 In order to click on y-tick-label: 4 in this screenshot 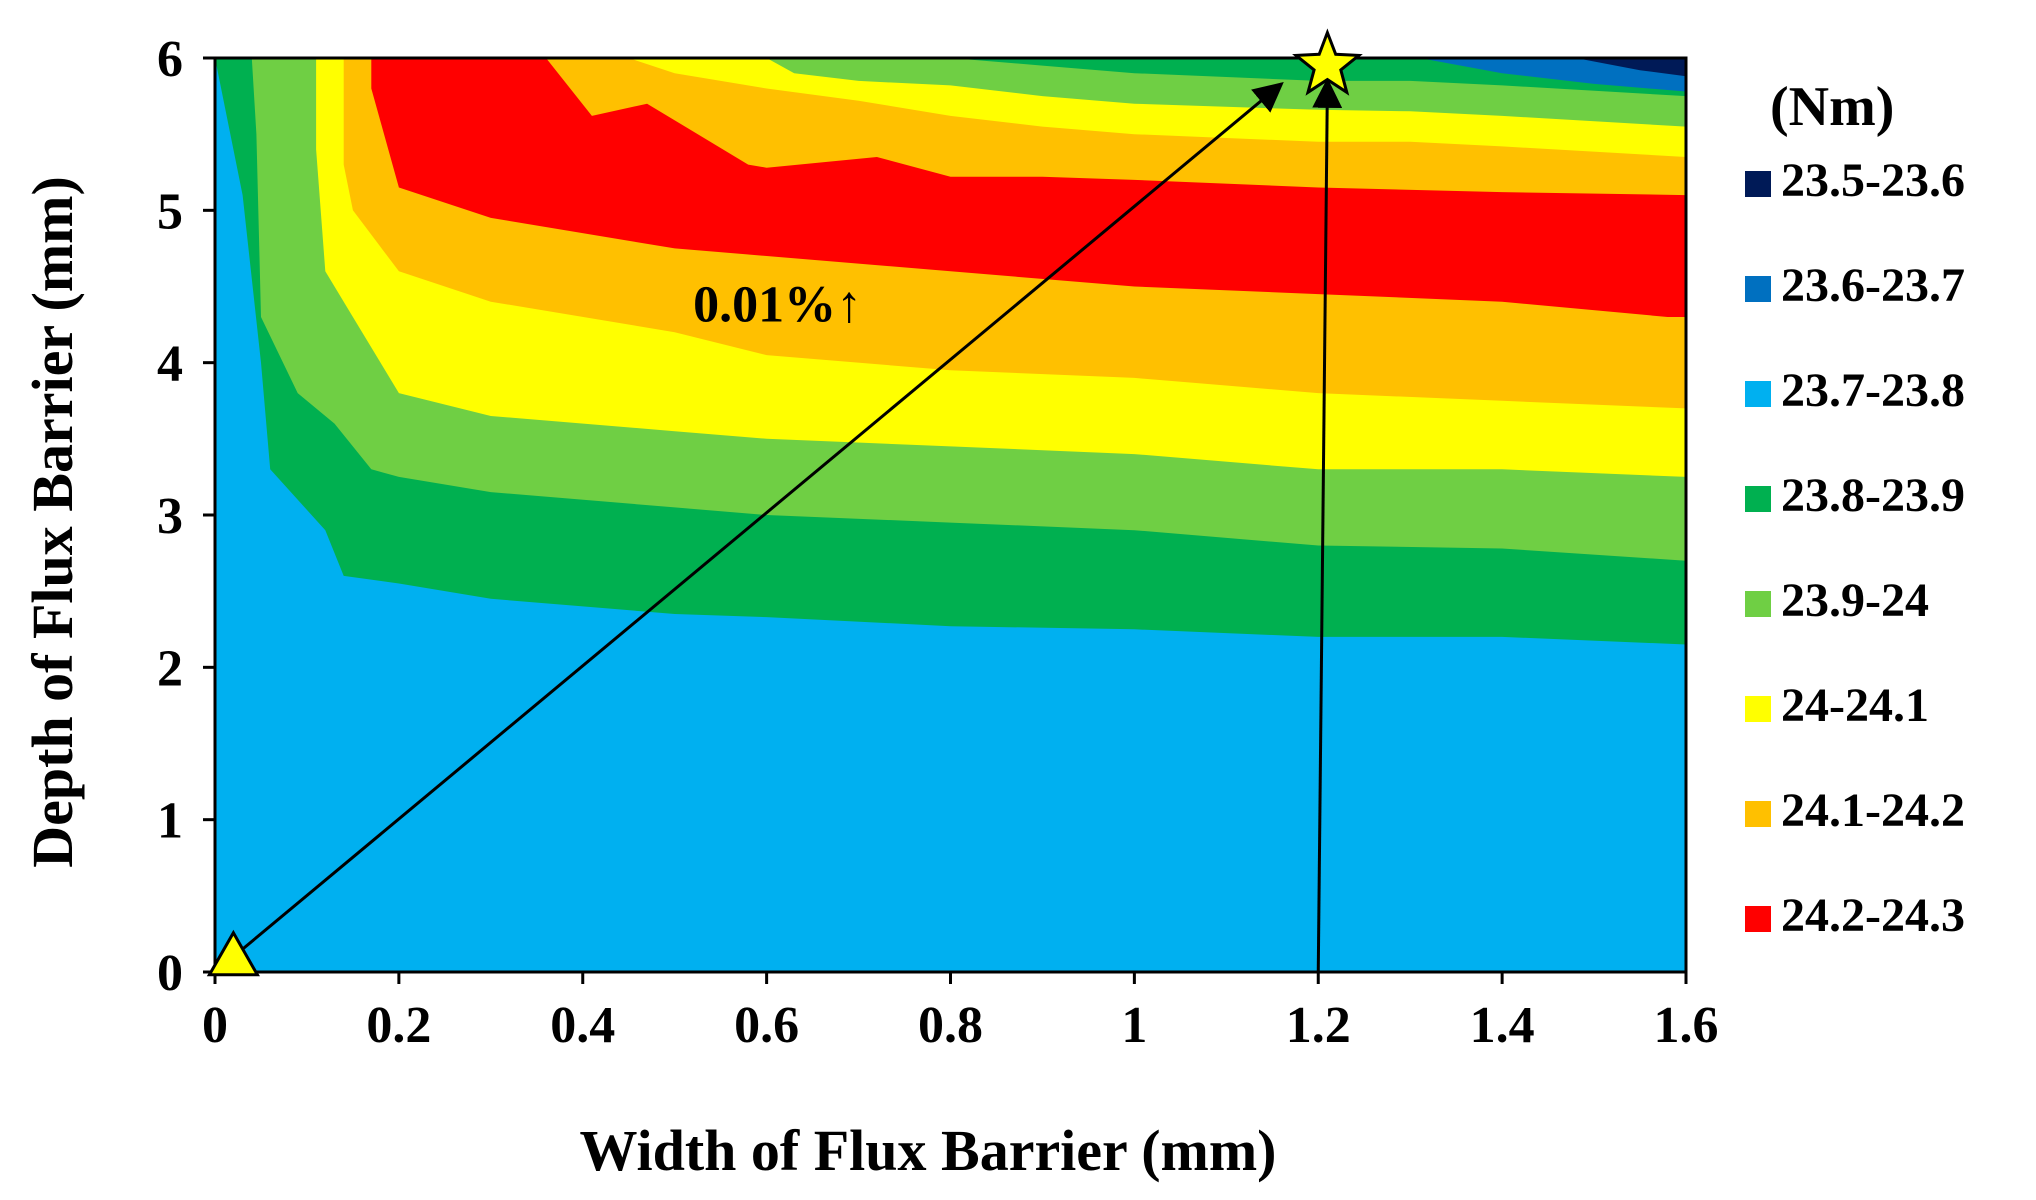, I will do `click(170, 364)`.